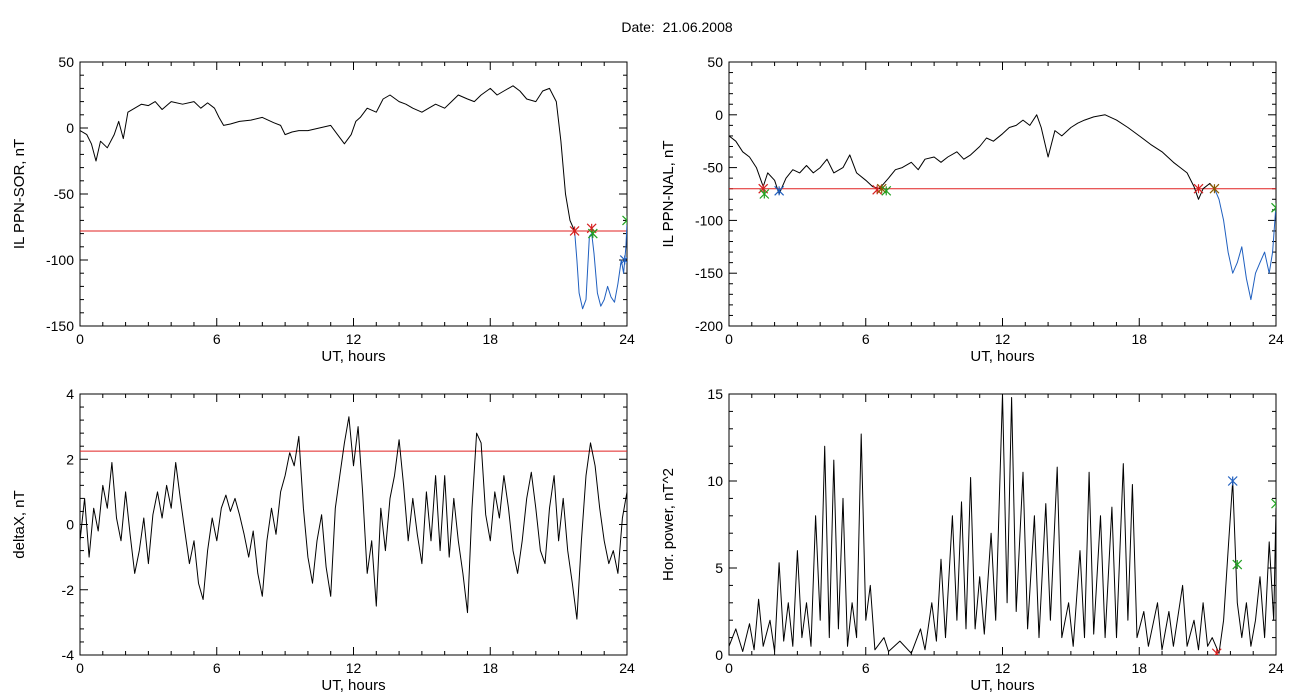 The image size is (1300, 700). Describe the element at coordinates (668, 194) in the screenshot. I see `y-axis-title: IL PPN-NAL, nT` at that location.